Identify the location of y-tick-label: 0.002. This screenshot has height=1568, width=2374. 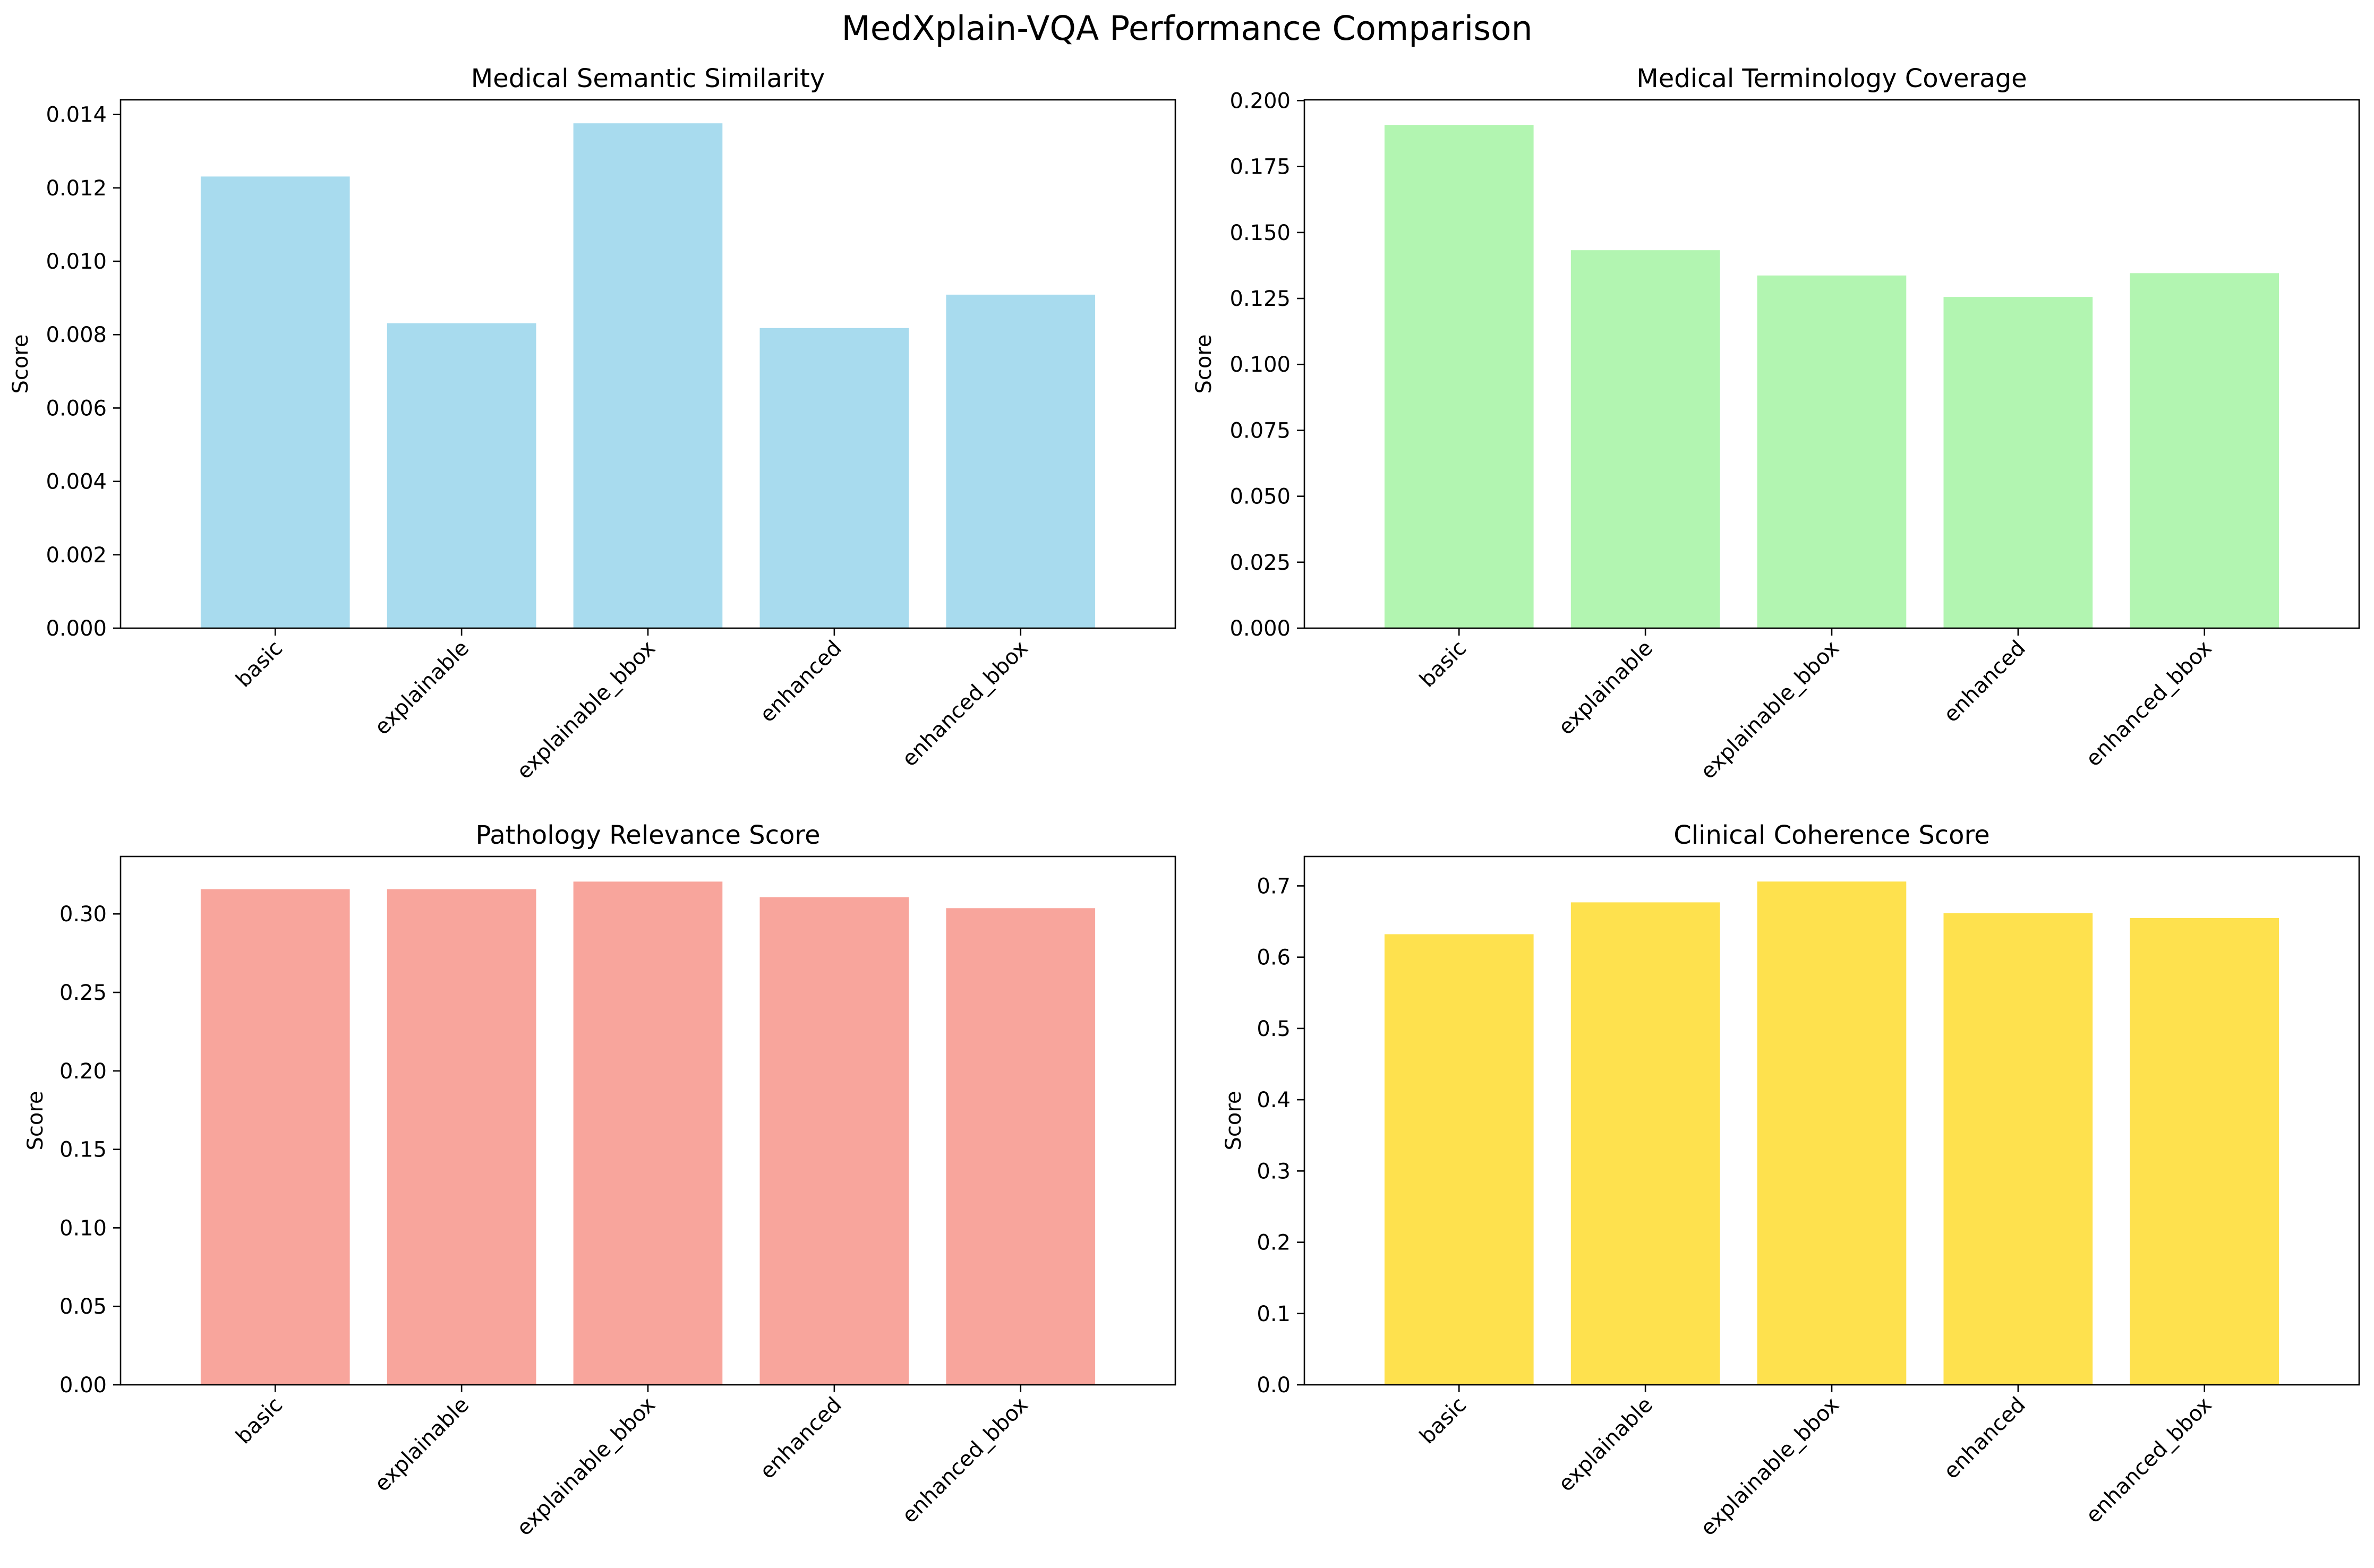
(76, 555).